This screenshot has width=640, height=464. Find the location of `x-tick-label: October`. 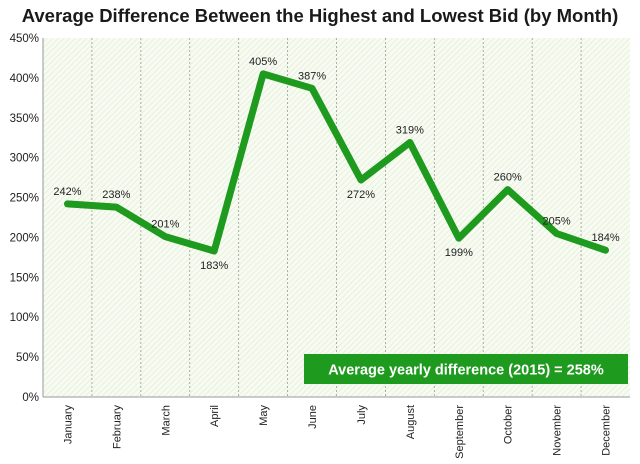

x-tick-label: October is located at coordinates (509, 424).